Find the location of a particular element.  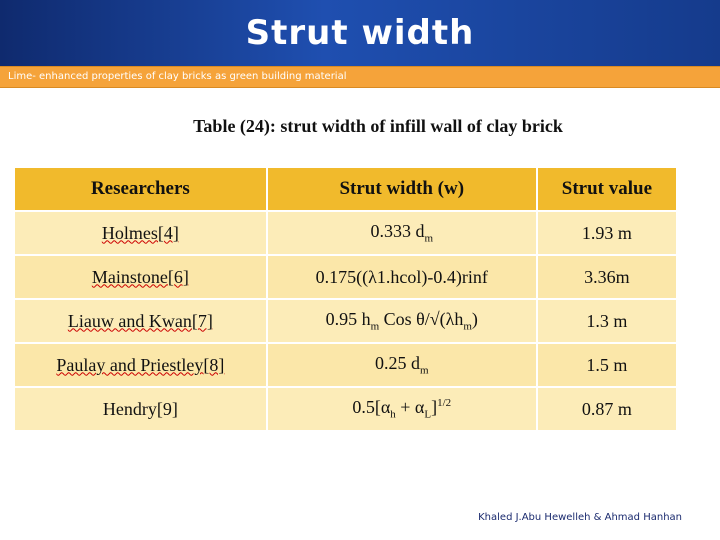

formula-text: 0.95 h is located at coordinates (348, 319).